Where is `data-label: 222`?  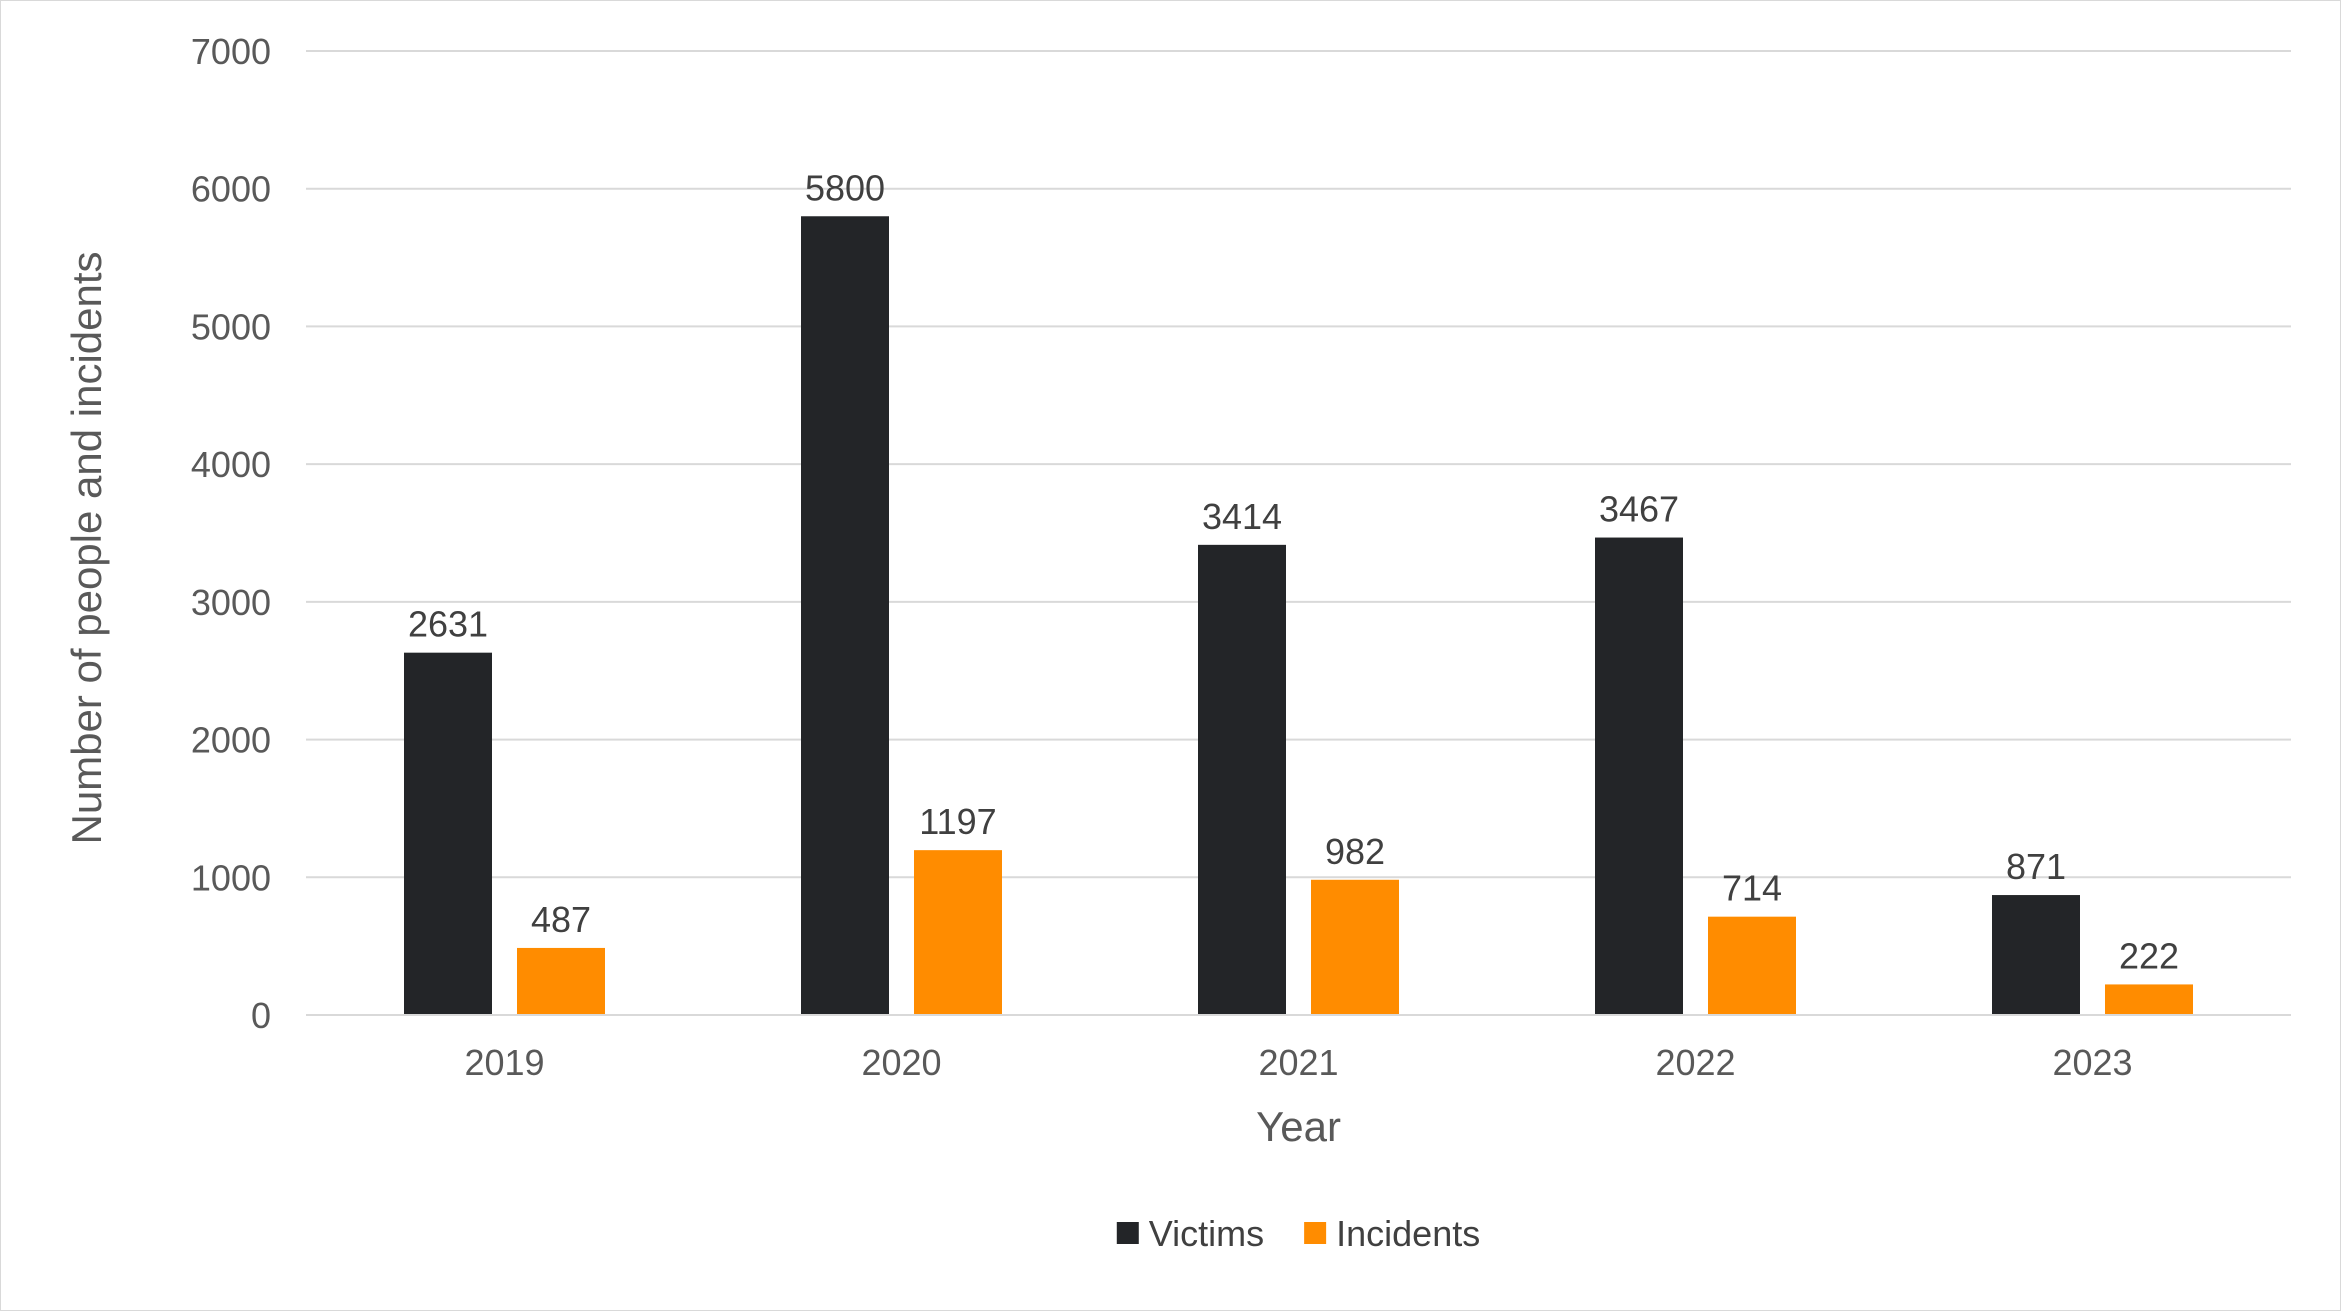
data-label: 222 is located at coordinates (2149, 955).